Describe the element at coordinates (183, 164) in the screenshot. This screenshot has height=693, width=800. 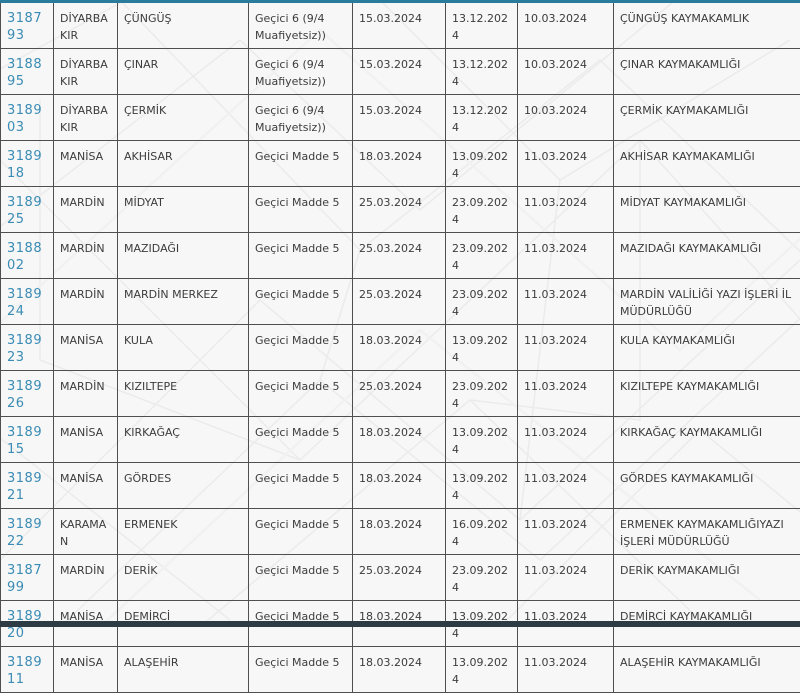
I see `district-cell: AKHİSAR` at that location.